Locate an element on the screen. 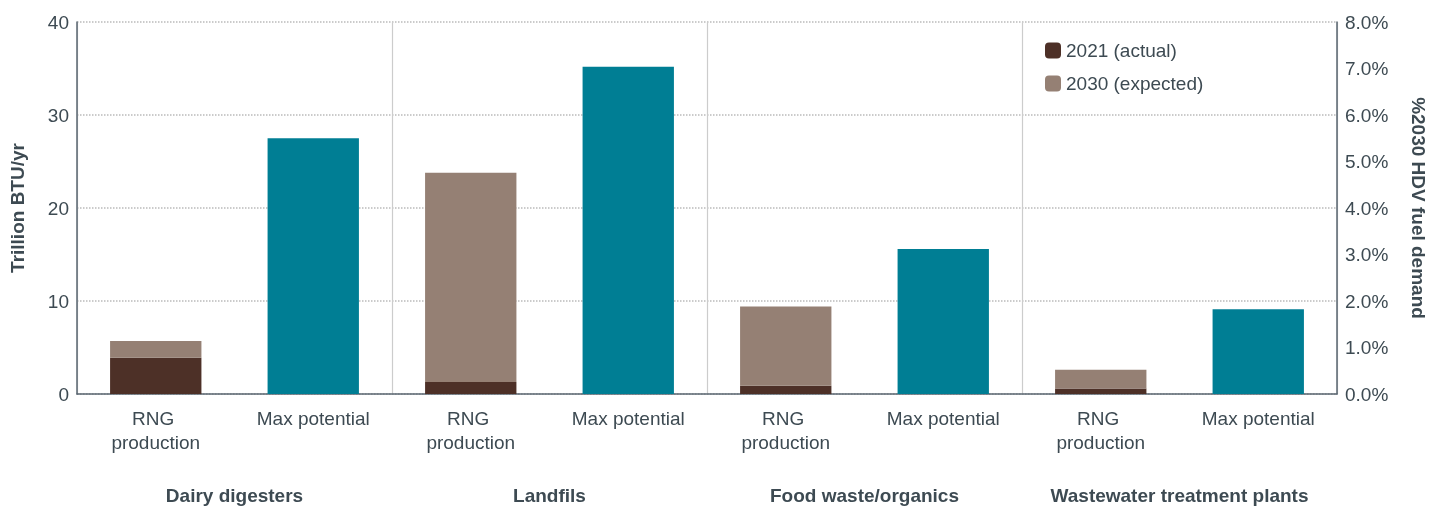 This screenshot has width=1456, height=512. y-tick-label: 0 is located at coordinates (63, 394).